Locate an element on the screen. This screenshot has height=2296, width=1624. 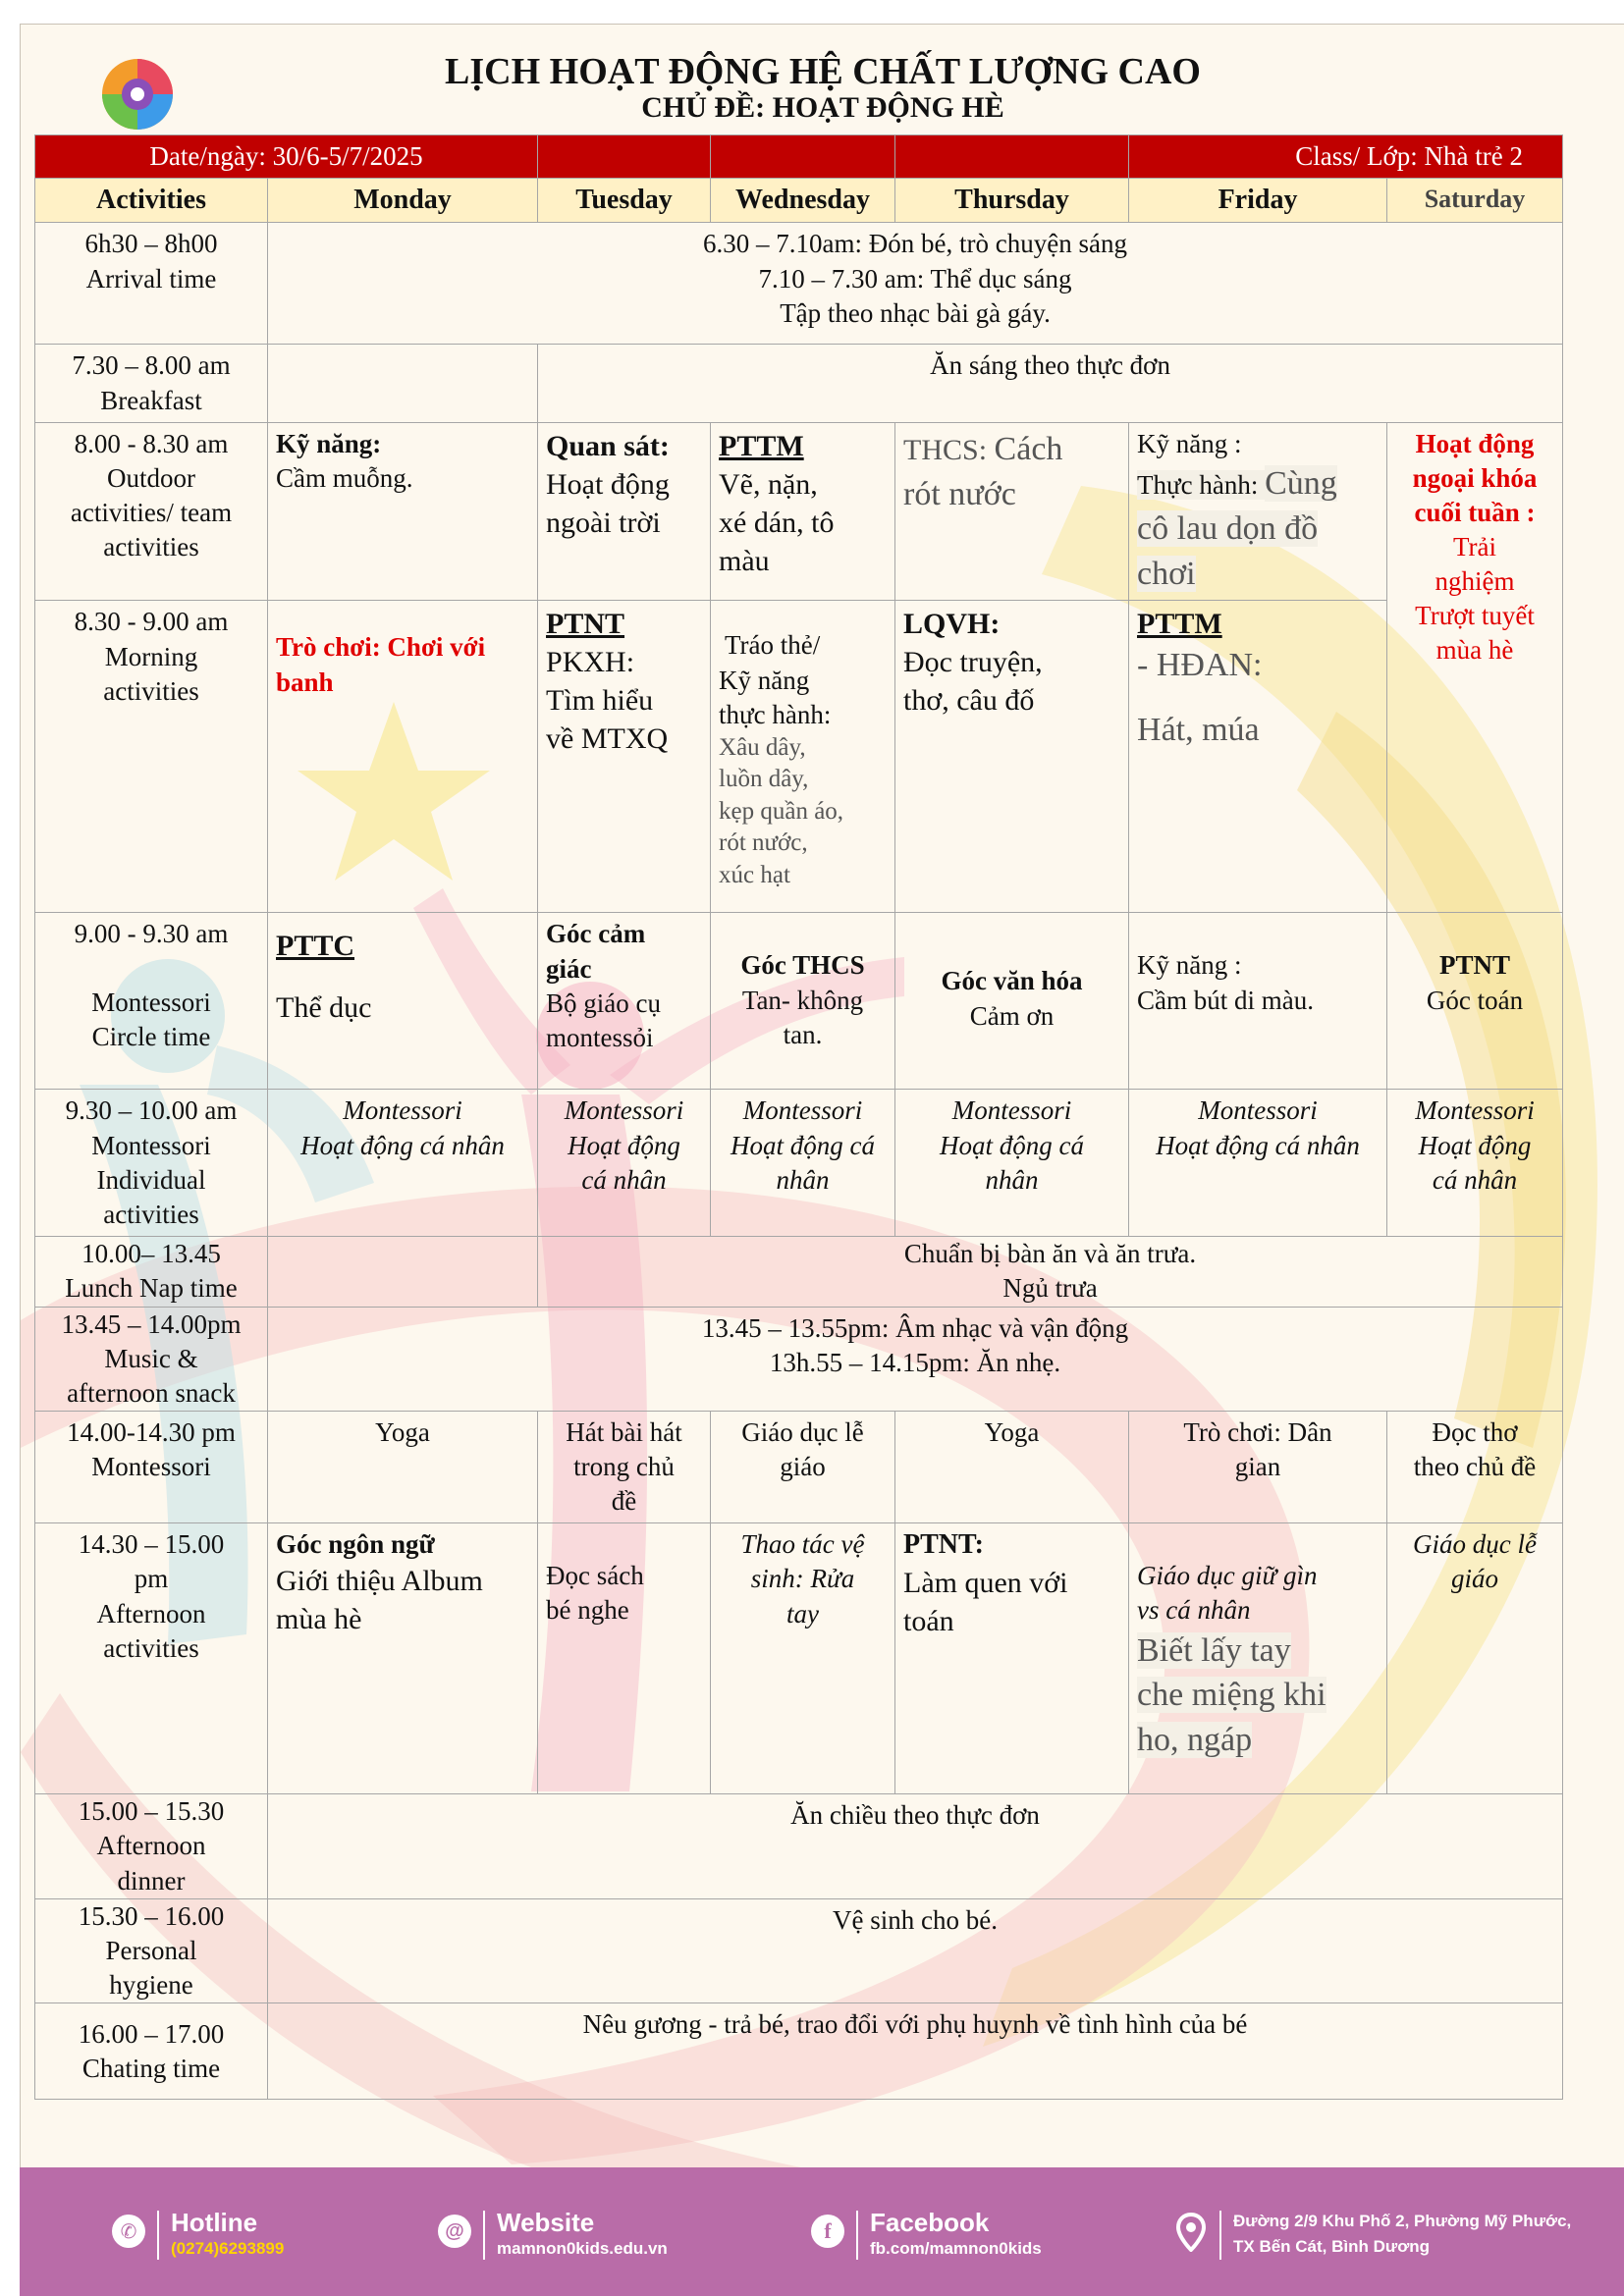
circle-saturday: PTNT Góc toán is located at coordinates (1475, 1002).